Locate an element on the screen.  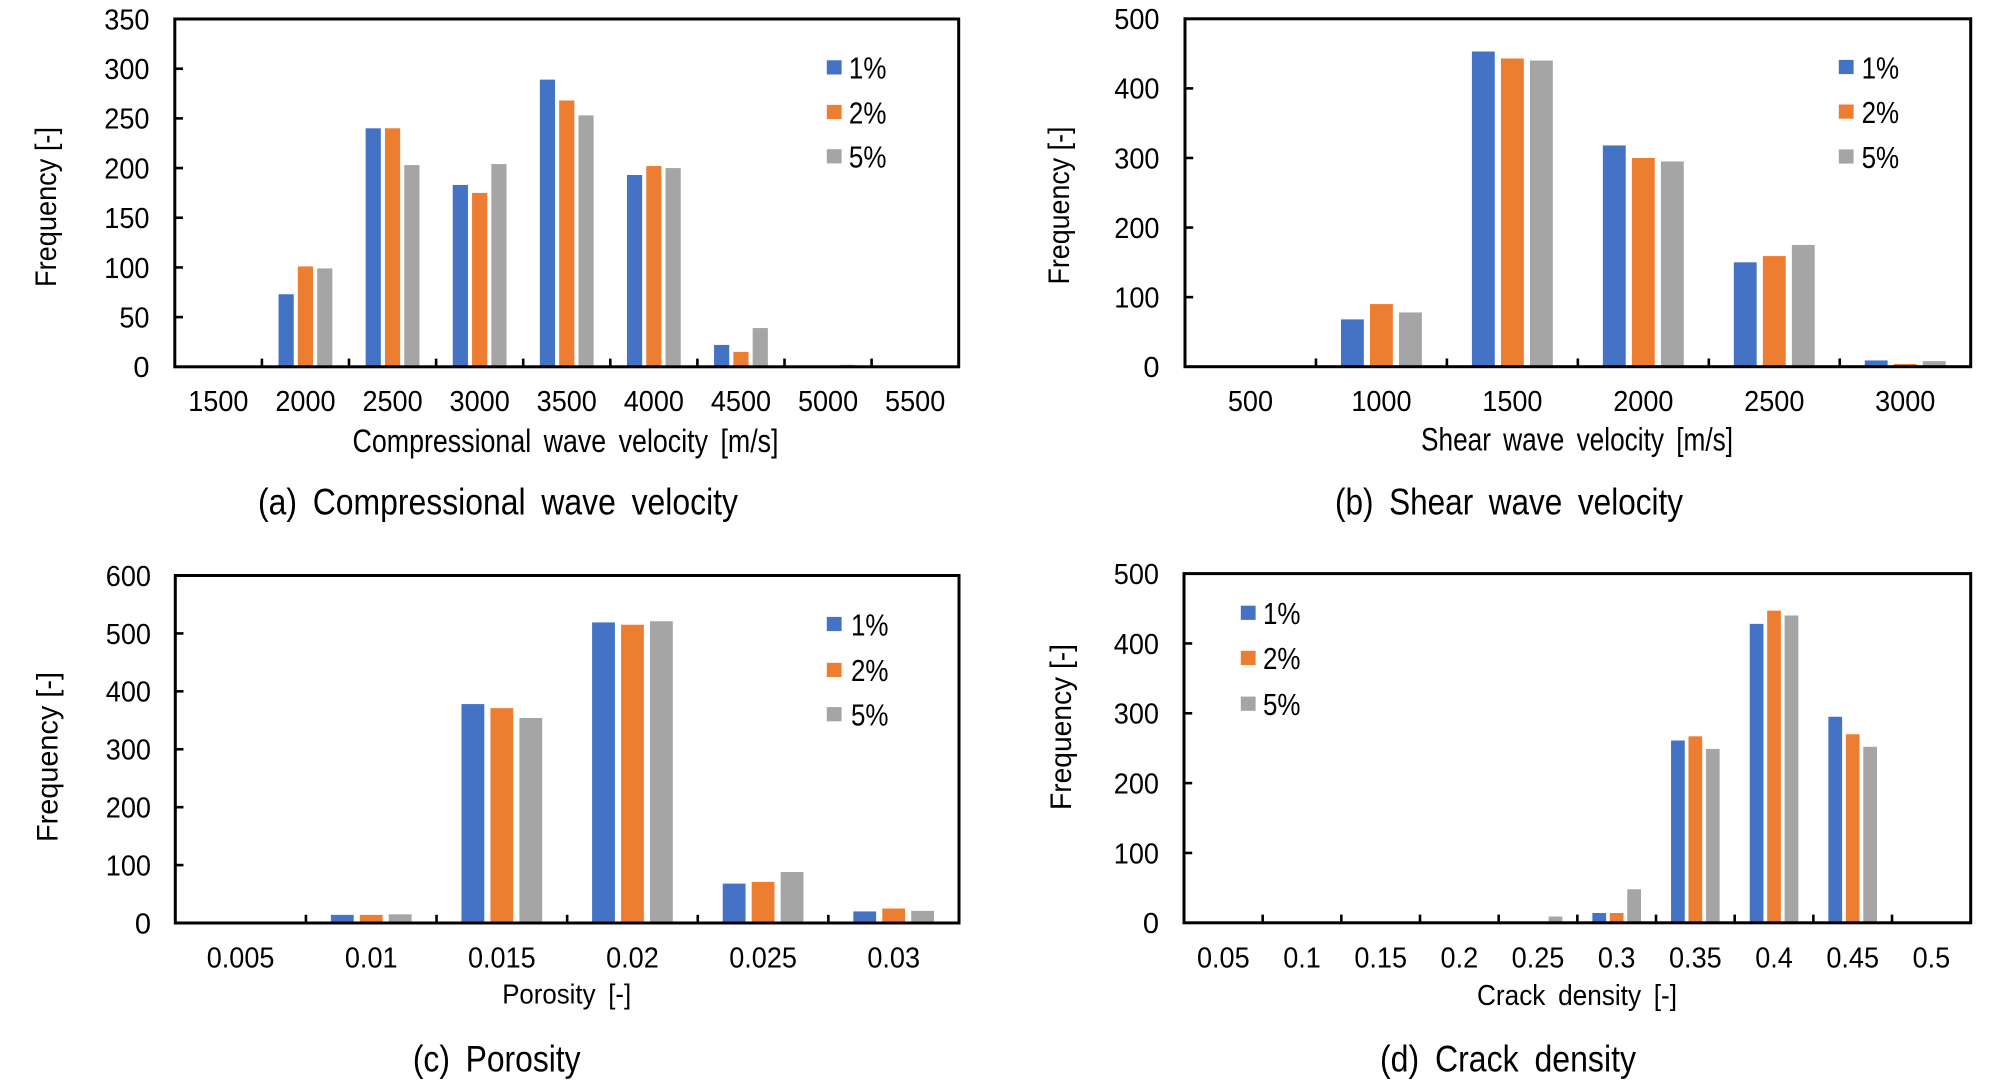
svg-text: 0.05 is located at coordinates (1223, 959).